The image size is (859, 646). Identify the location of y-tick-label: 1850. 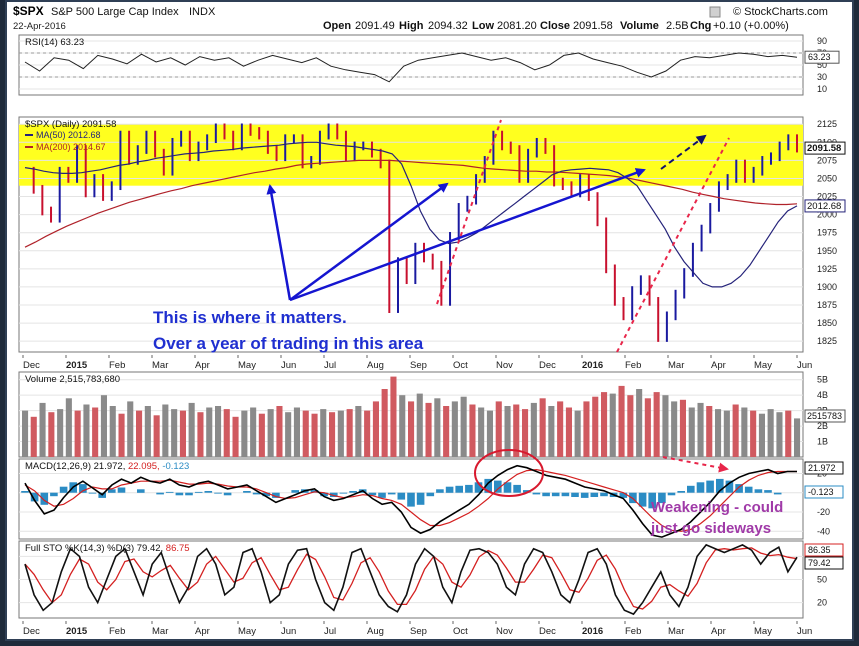
(827, 323).